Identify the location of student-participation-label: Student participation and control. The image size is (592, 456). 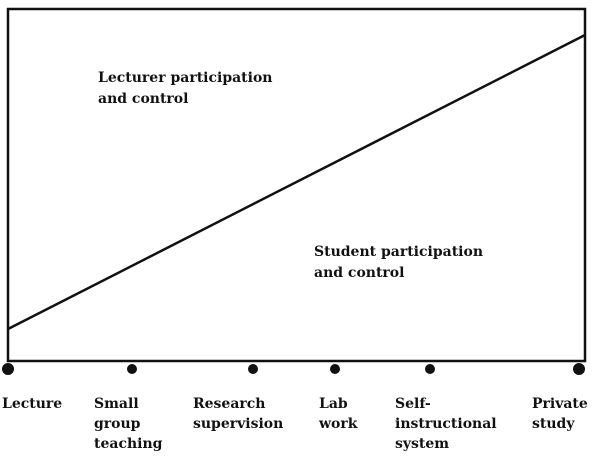
(398, 262).